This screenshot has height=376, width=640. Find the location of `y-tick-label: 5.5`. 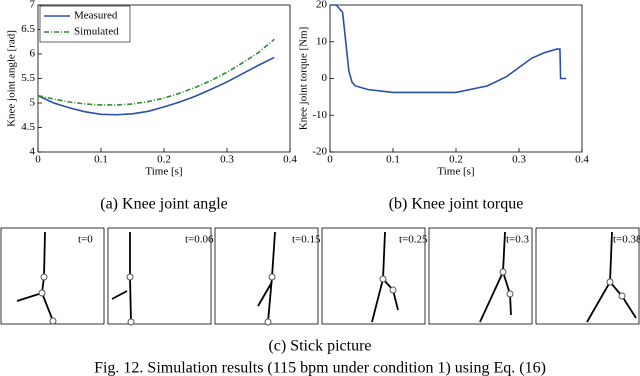

y-tick-label: 5.5 is located at coordinates (28, 78).